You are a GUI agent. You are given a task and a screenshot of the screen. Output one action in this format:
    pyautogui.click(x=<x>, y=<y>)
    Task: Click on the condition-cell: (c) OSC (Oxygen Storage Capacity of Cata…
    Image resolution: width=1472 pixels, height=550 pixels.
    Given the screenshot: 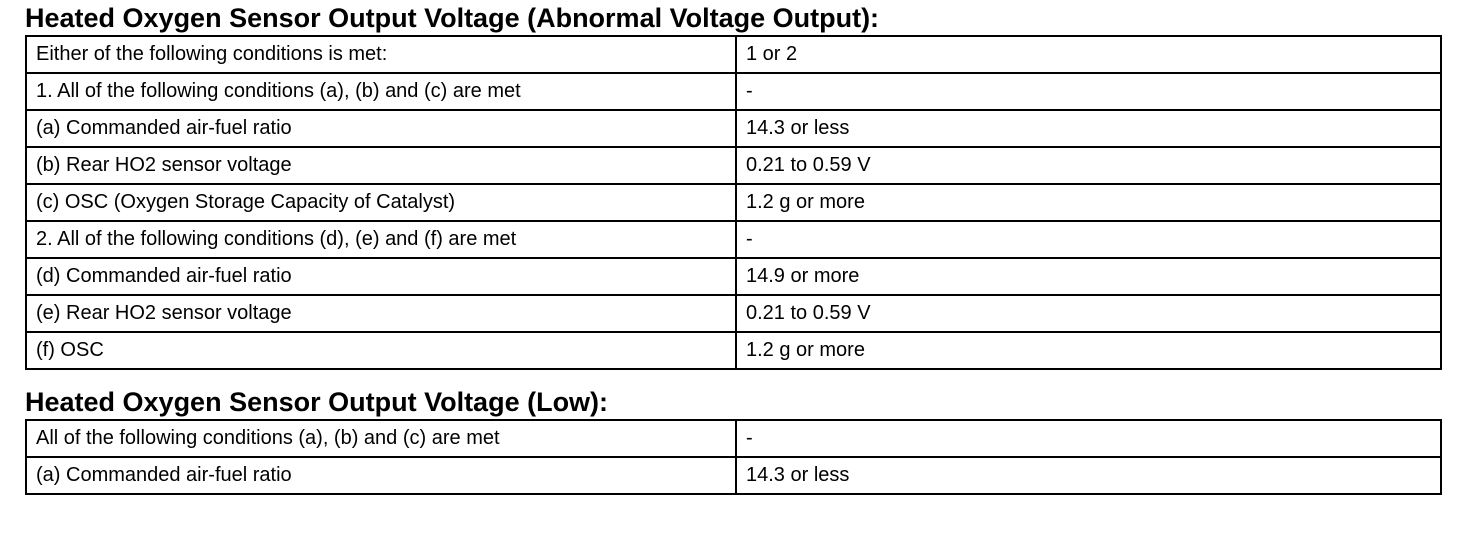 What is the action you would take?
    pyautogui.click(x=381, y=202)
    